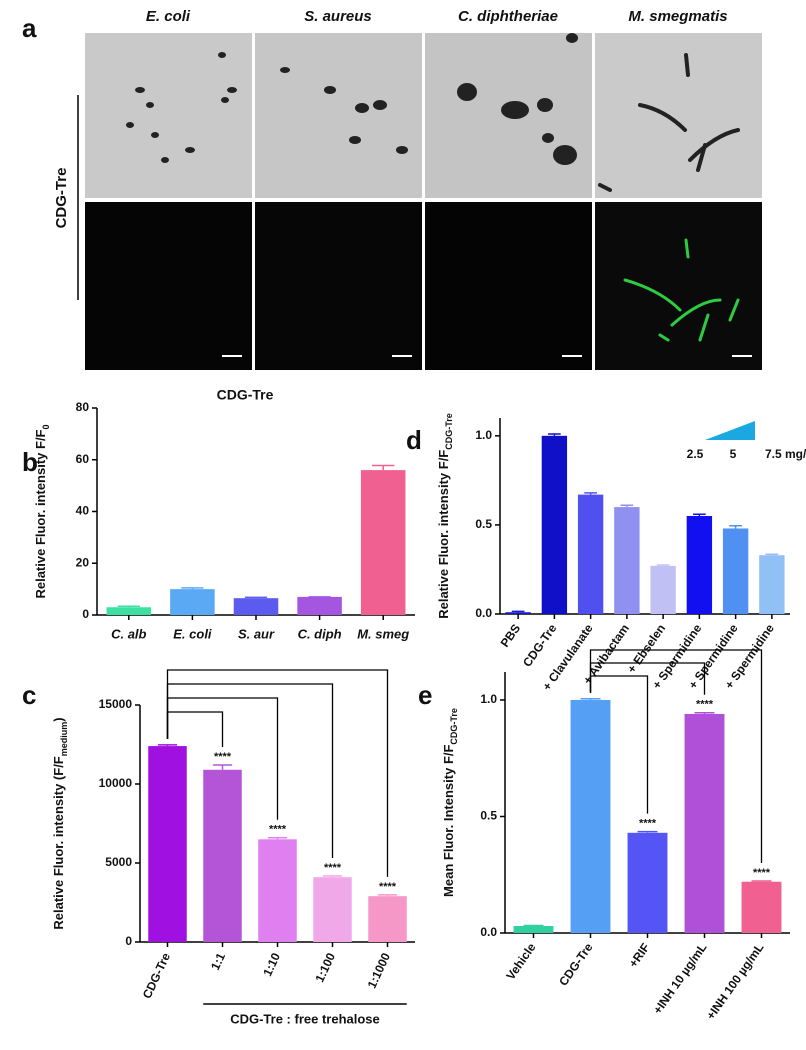  Describe the element at coordinates (29, 695) in the screenshot. I see `panel-label: c` at that location.